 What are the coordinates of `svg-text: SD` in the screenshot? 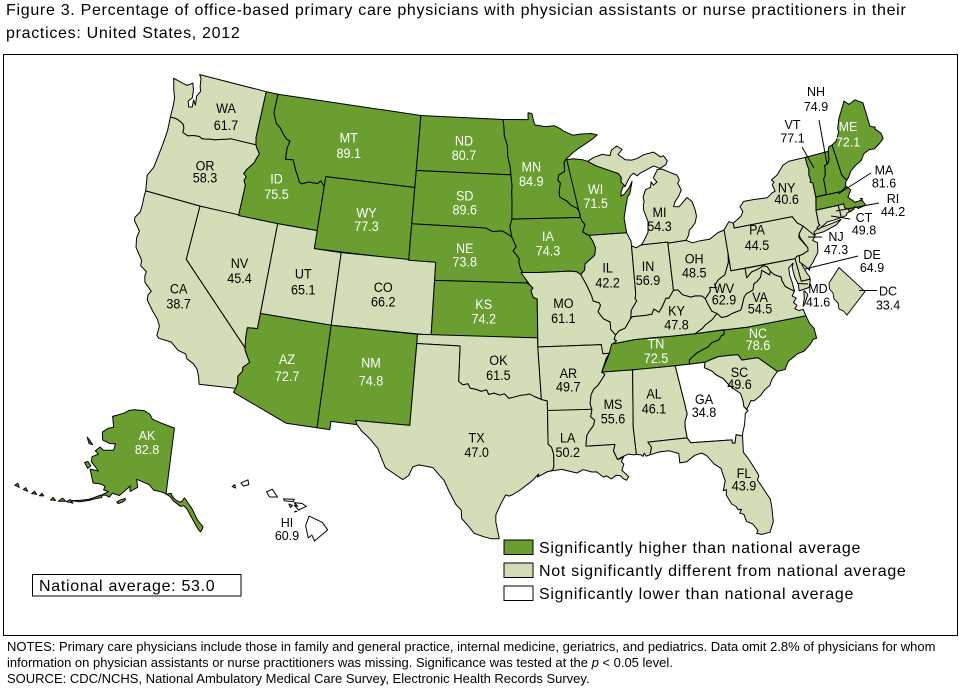 It's located at (464, 196).